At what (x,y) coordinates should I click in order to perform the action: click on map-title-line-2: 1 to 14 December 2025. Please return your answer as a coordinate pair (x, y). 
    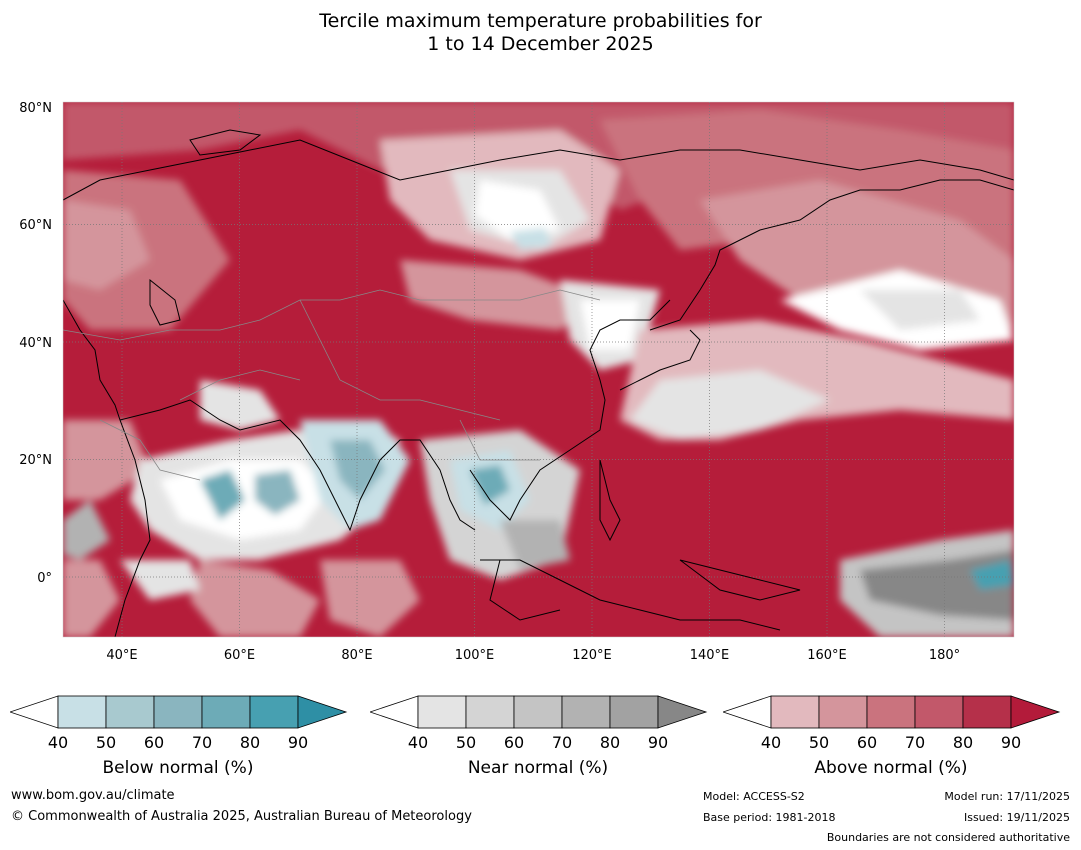
    Looking at the image, I should click on (540, 44).